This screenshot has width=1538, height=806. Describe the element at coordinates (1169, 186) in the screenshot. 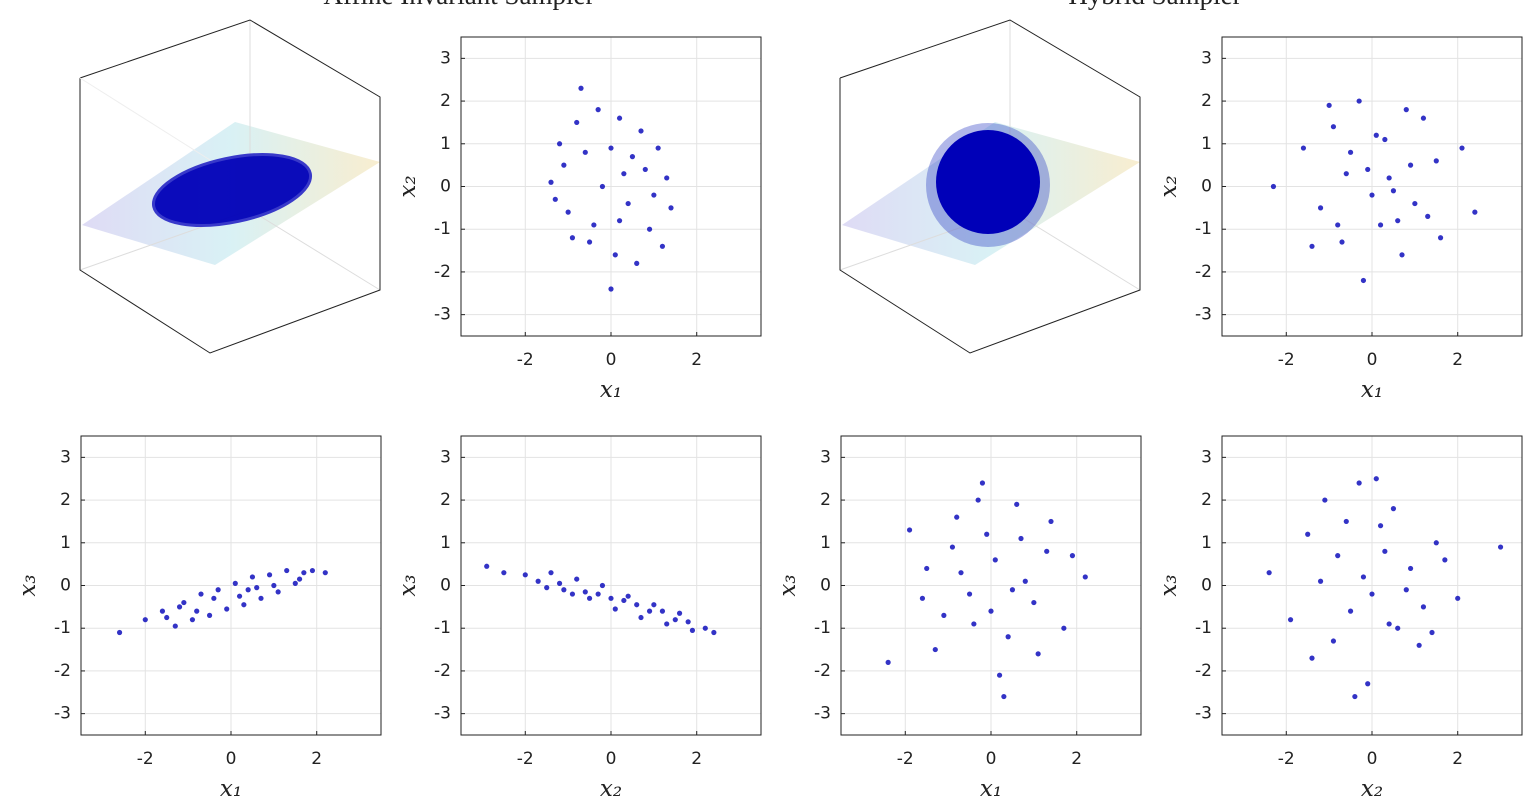

I see `y-axis-label: x₂` at that location.